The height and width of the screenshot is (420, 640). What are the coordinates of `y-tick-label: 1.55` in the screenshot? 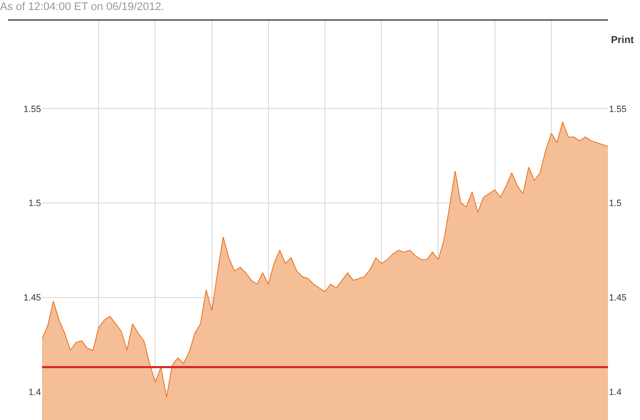 It's located at (32, 109).